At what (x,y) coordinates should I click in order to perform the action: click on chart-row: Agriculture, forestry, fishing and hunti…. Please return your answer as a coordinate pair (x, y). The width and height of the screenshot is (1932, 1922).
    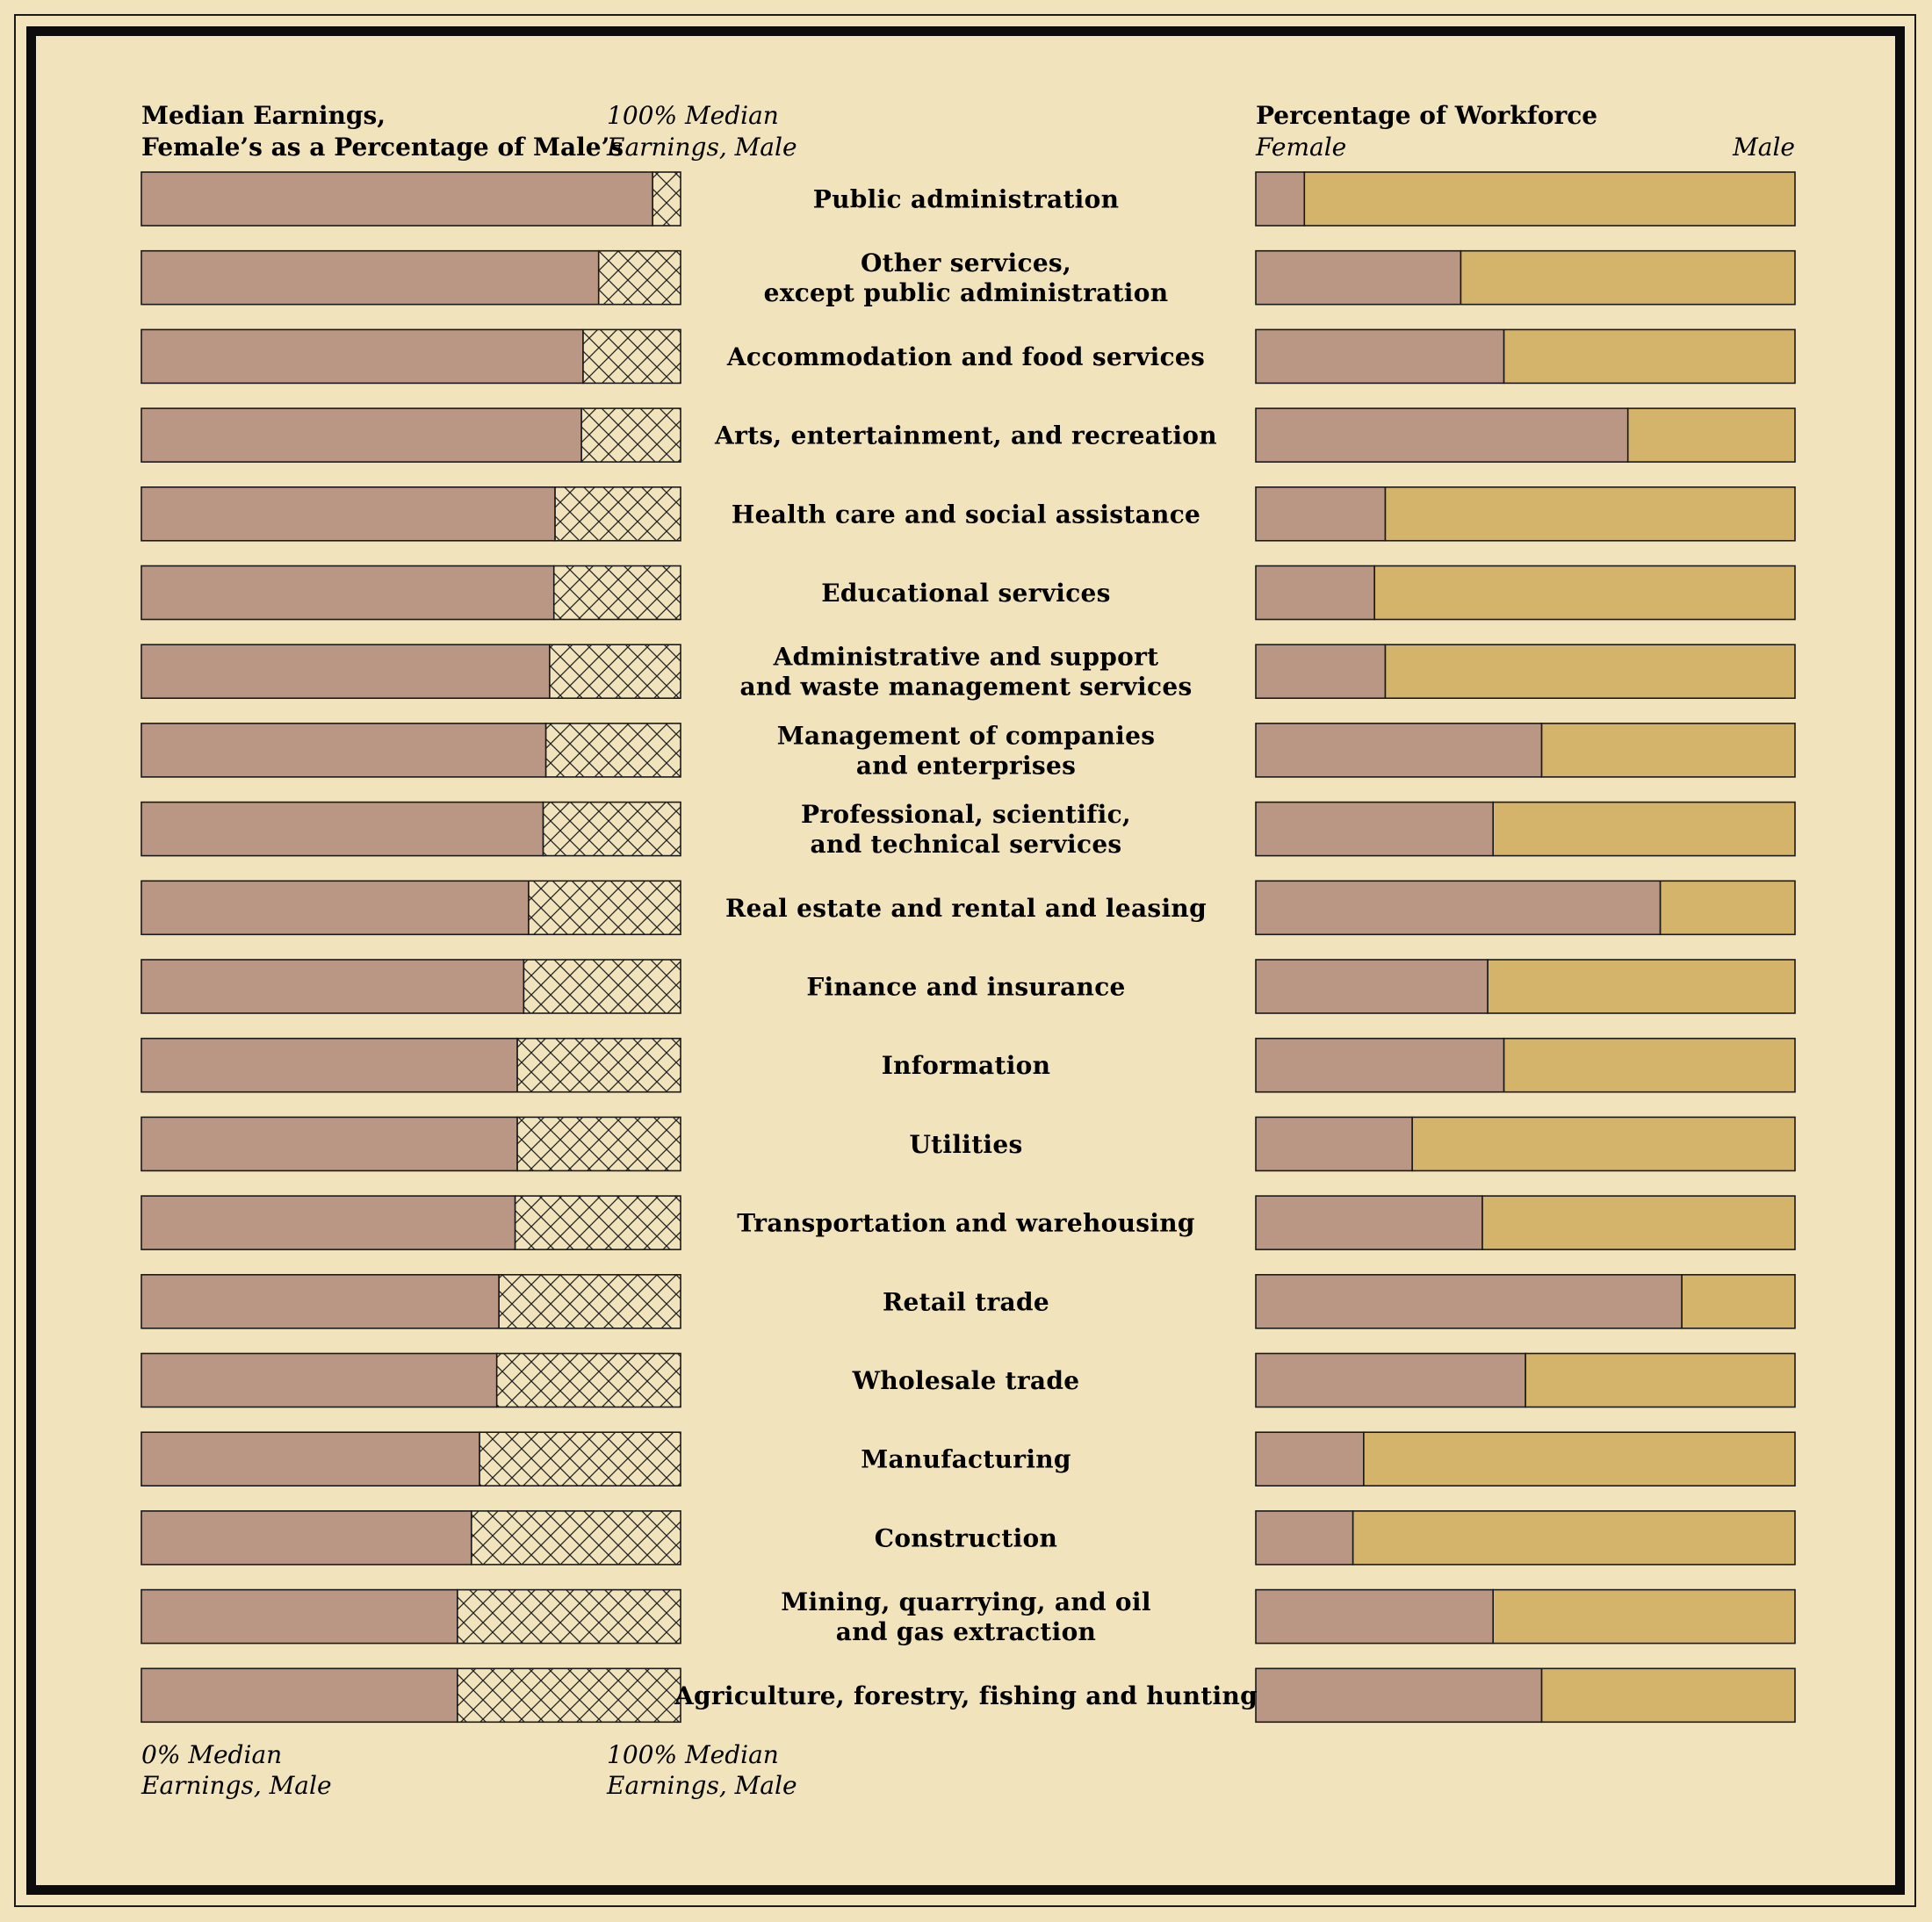
    Looking at the image, I should click on (968, 1695).